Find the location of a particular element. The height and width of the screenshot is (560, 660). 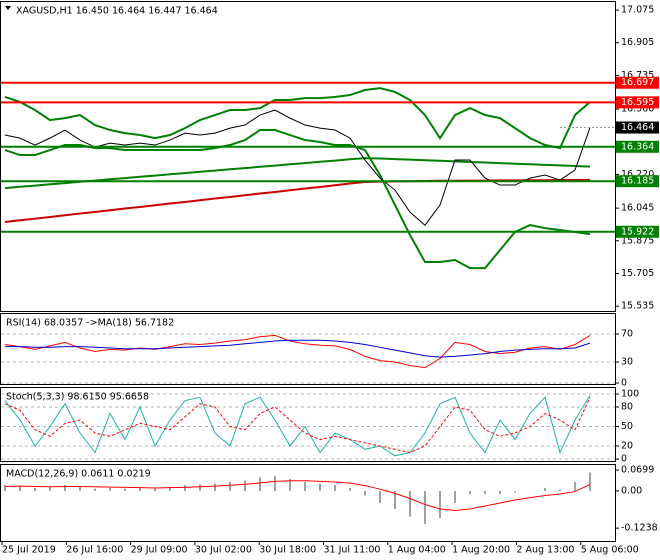

y-tick-label: 15.535 is located at coordinates (637, 306).